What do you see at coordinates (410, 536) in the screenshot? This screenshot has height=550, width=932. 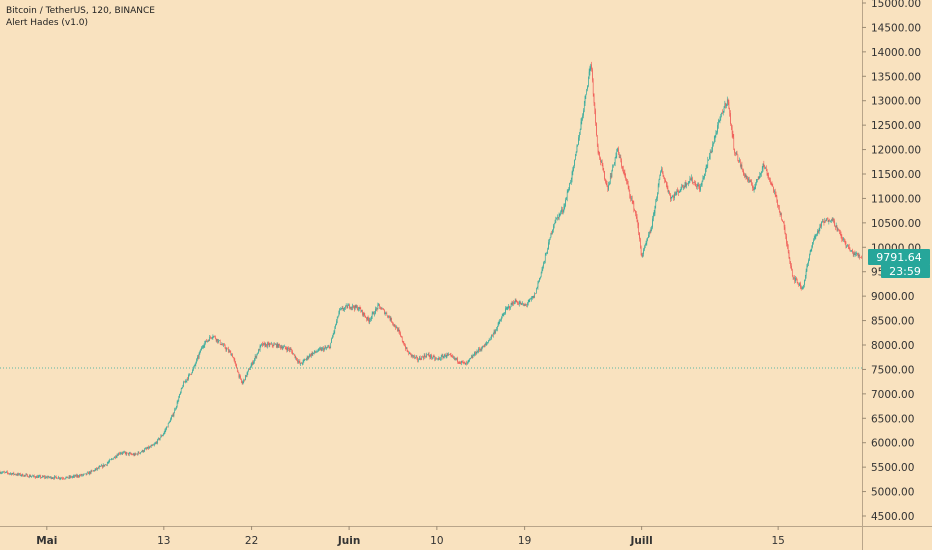 I see `time-axis: Mai 13 22 Juin 10 19 Juill 15` at bounding box center [410, 536].